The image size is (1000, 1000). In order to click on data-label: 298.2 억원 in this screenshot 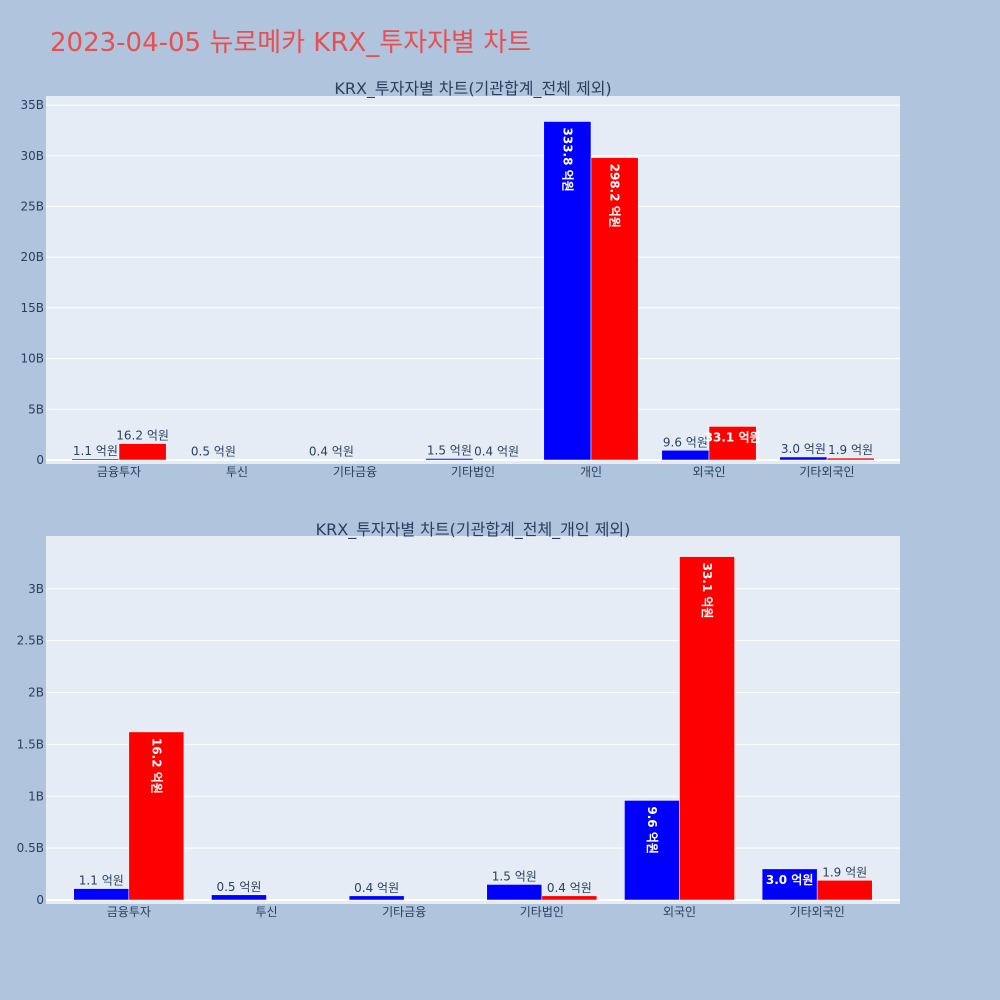, I will do `click(615, 196)`.